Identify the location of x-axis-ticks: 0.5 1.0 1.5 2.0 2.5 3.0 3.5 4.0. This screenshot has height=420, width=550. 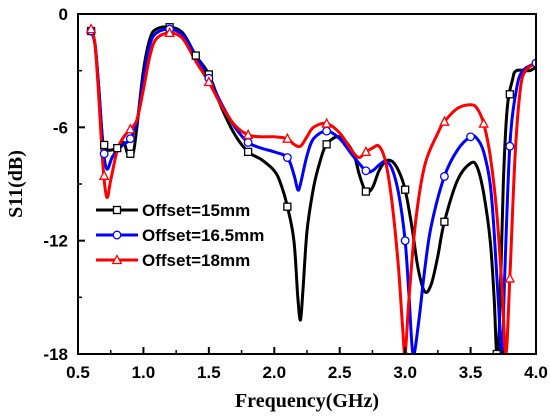
(307, 364).